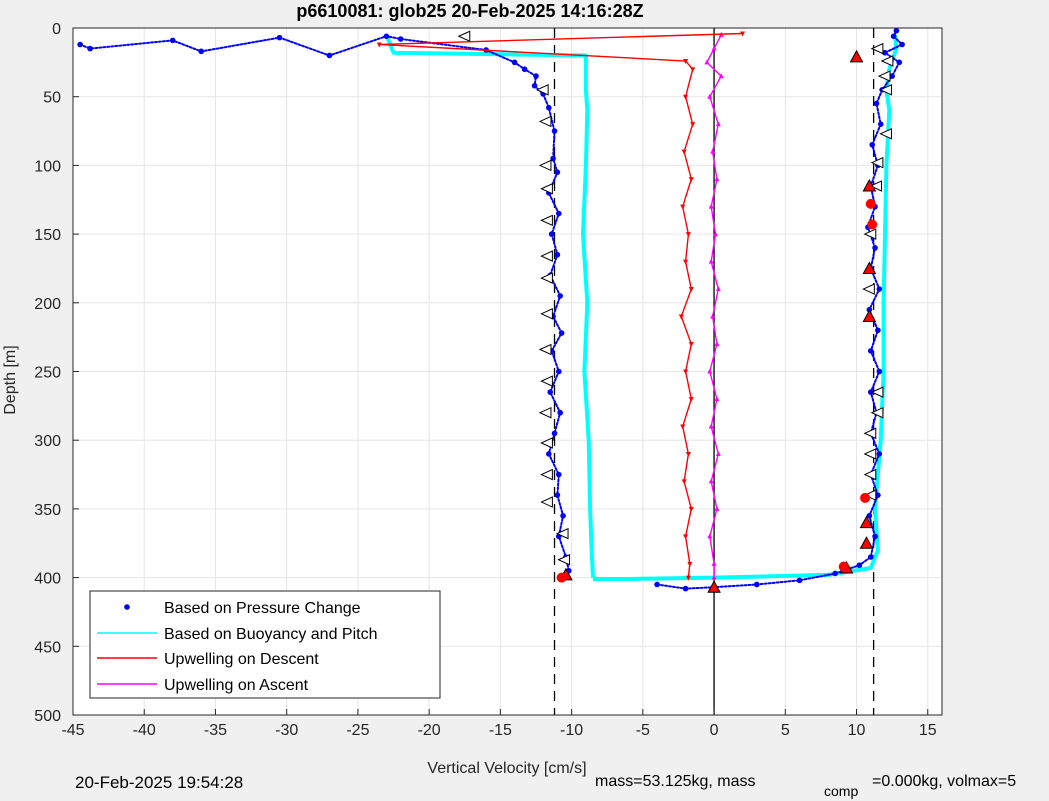 The image size is (1049, 801). Describe the element at coordinates (944, 781) in the screenshot. I see `footer-volmax: =0.000kg, volmax=5` at that location.